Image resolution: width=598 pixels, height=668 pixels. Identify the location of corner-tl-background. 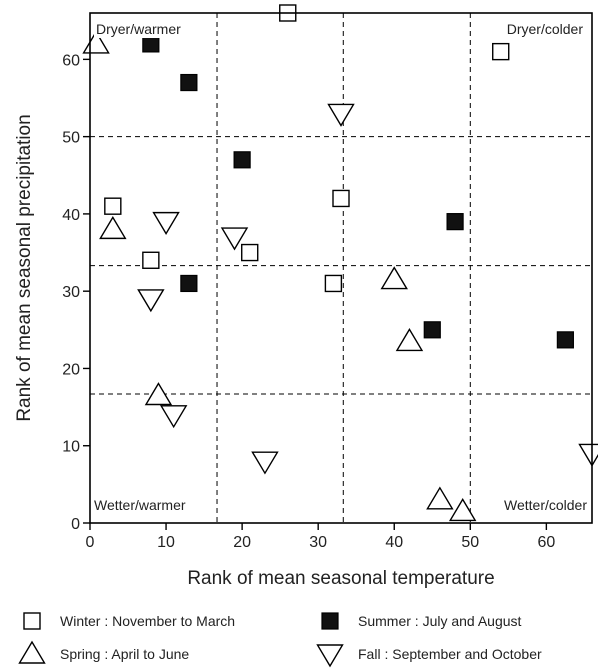
(139, 29).